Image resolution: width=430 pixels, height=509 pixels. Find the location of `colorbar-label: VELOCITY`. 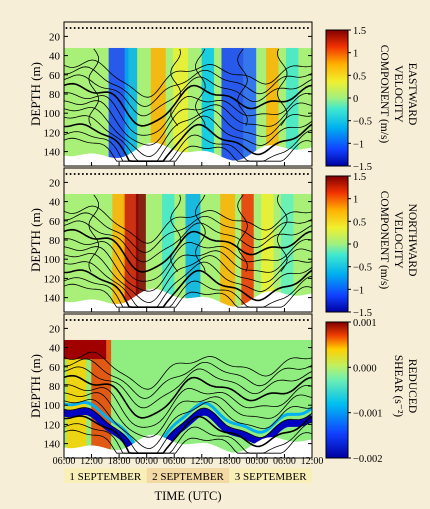

colorbar-label: VELOCITY is located at coordinates (398, 94).